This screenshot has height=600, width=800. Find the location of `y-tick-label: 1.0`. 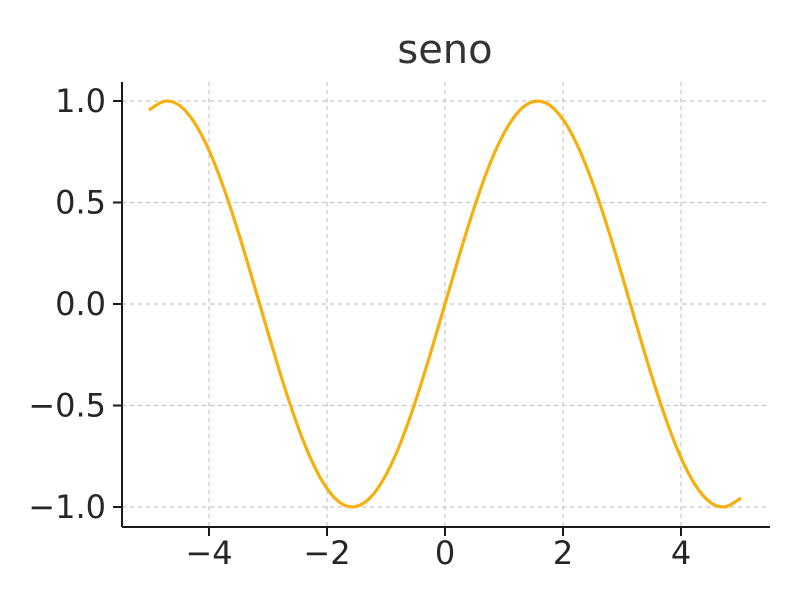

y-tick-label: 1.0 is located at coordinates (80, 101).